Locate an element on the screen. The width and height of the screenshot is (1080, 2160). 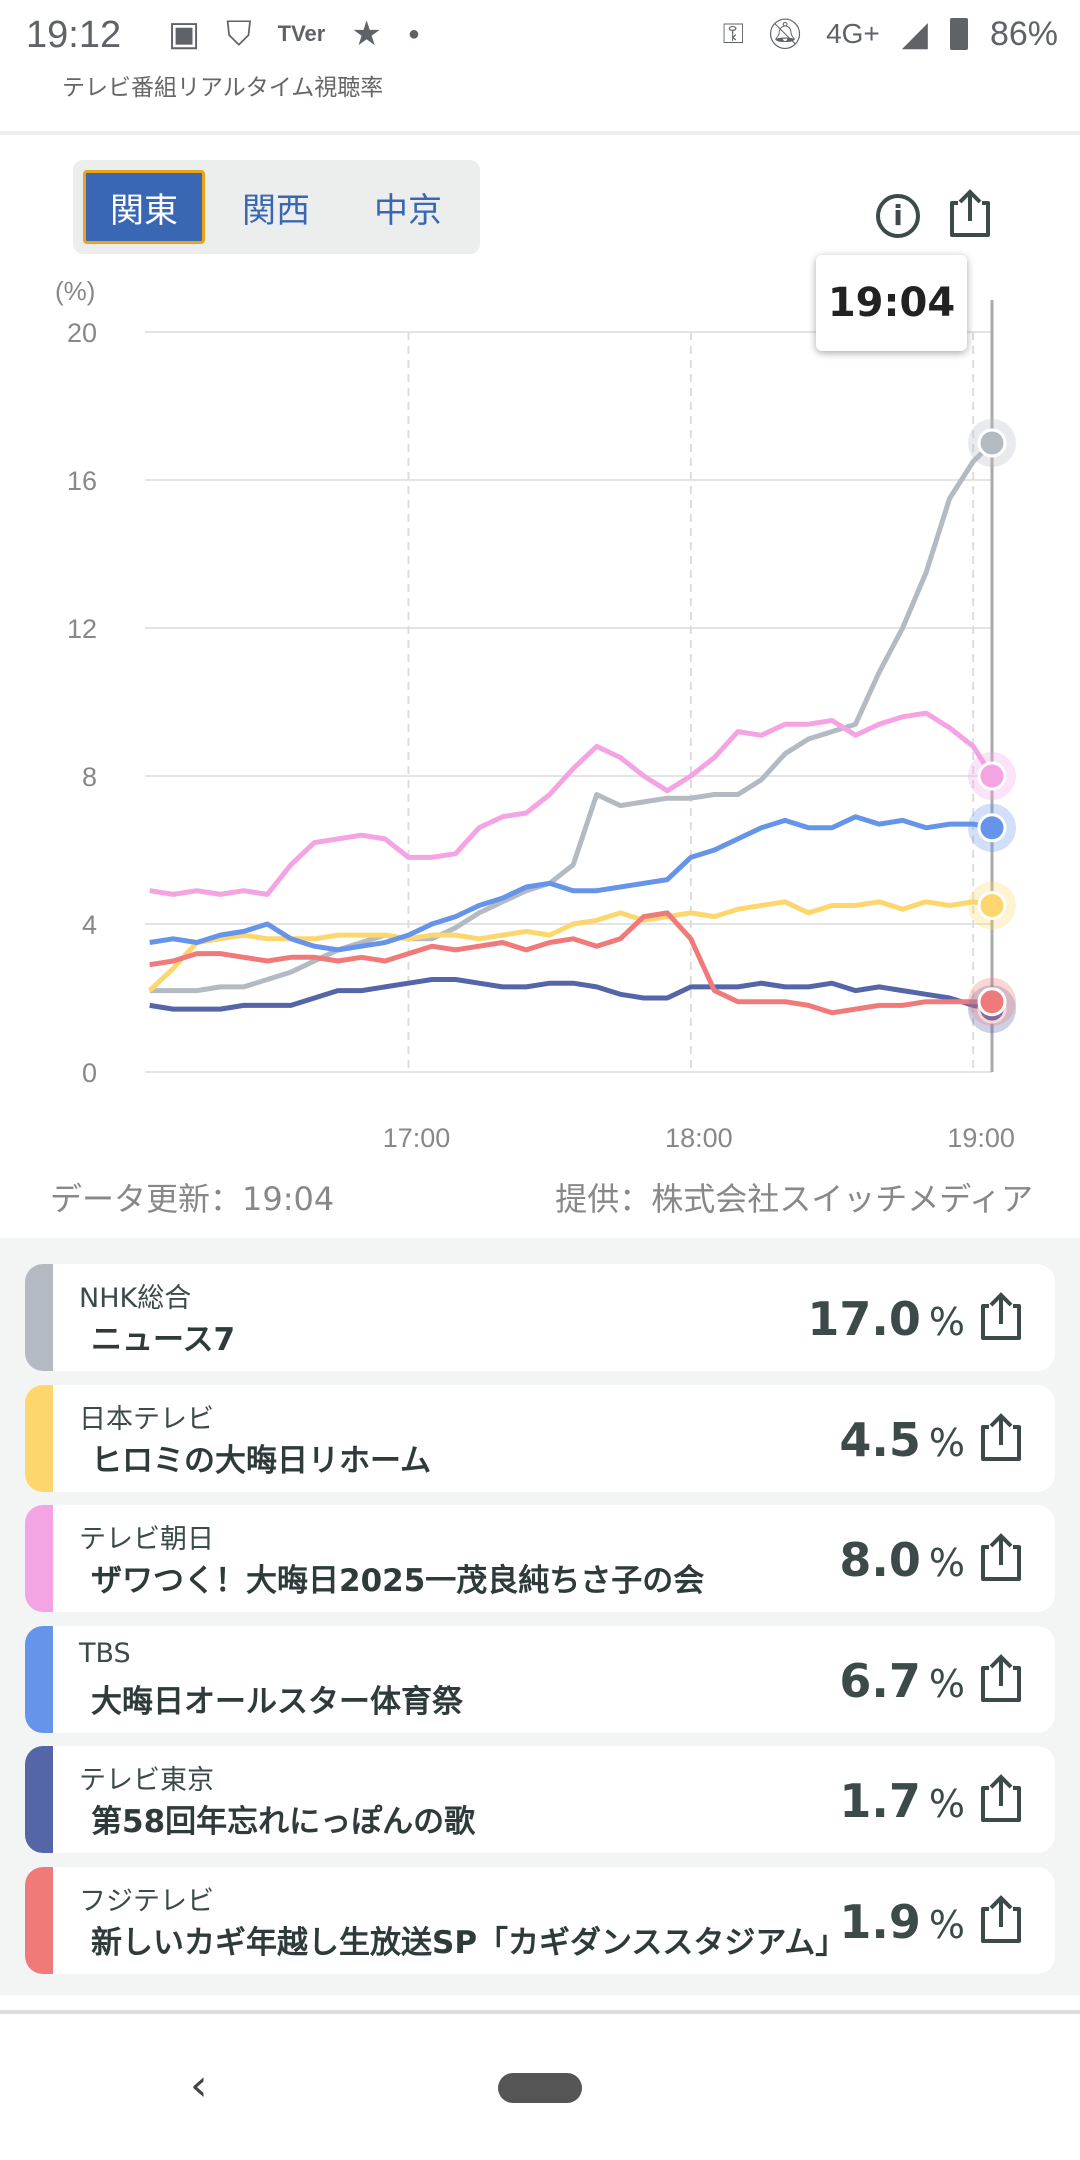
channel-name: TBS is located at coordinates (105, 1653).